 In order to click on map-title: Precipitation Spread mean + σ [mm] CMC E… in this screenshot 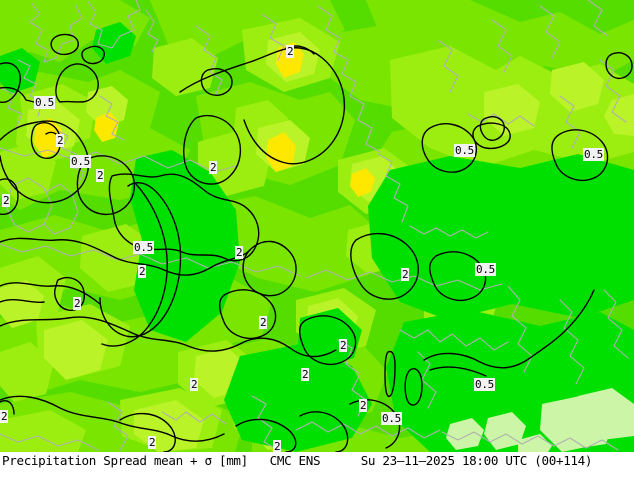, I will do `click(297, 461)`.